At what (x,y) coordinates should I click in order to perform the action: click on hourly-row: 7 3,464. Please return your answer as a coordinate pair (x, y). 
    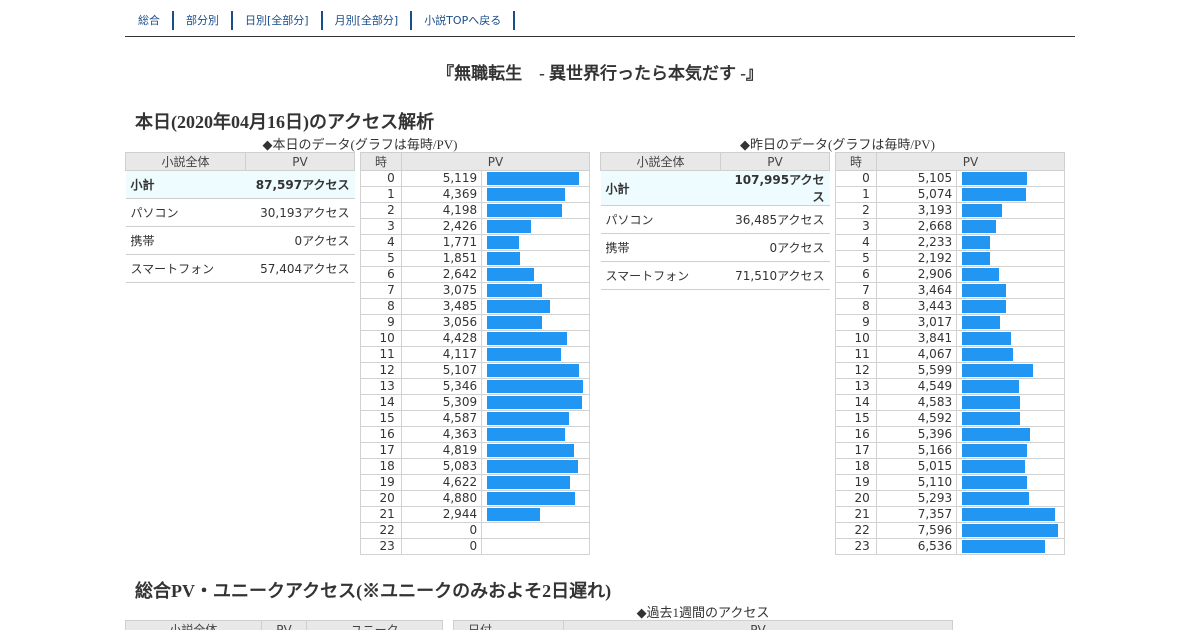
    Looking at the image, I should click on (950, 290).